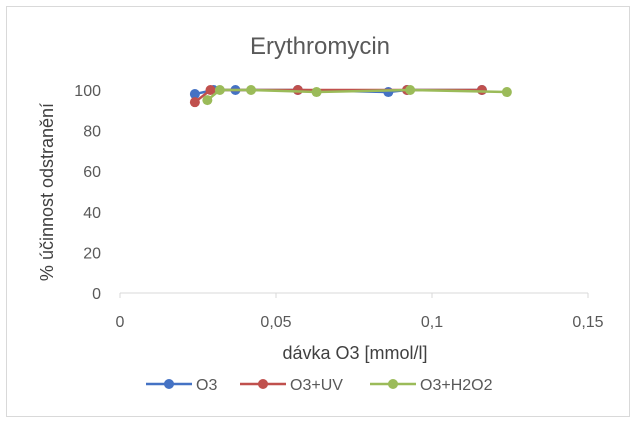 This screenshot has height=425, width=638. I want to click on legend: O3 O3+UV O3+H2O2, so click(319, 385).